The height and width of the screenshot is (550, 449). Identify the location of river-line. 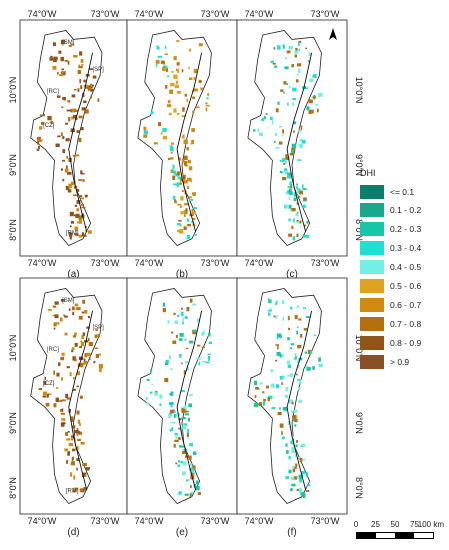
(299, 400).